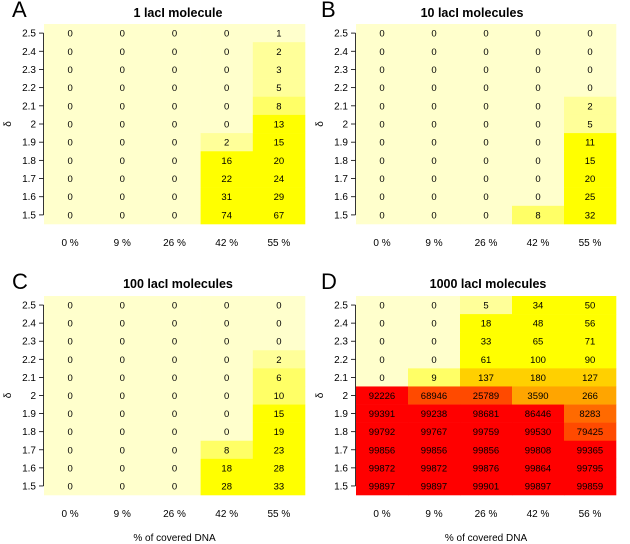 The width and height of the screenshot is (630, 544). What do you see at coordinates (590, 306) in the screenshot?
I see `cell-value-label: 50` at bounding box center [590, 306].